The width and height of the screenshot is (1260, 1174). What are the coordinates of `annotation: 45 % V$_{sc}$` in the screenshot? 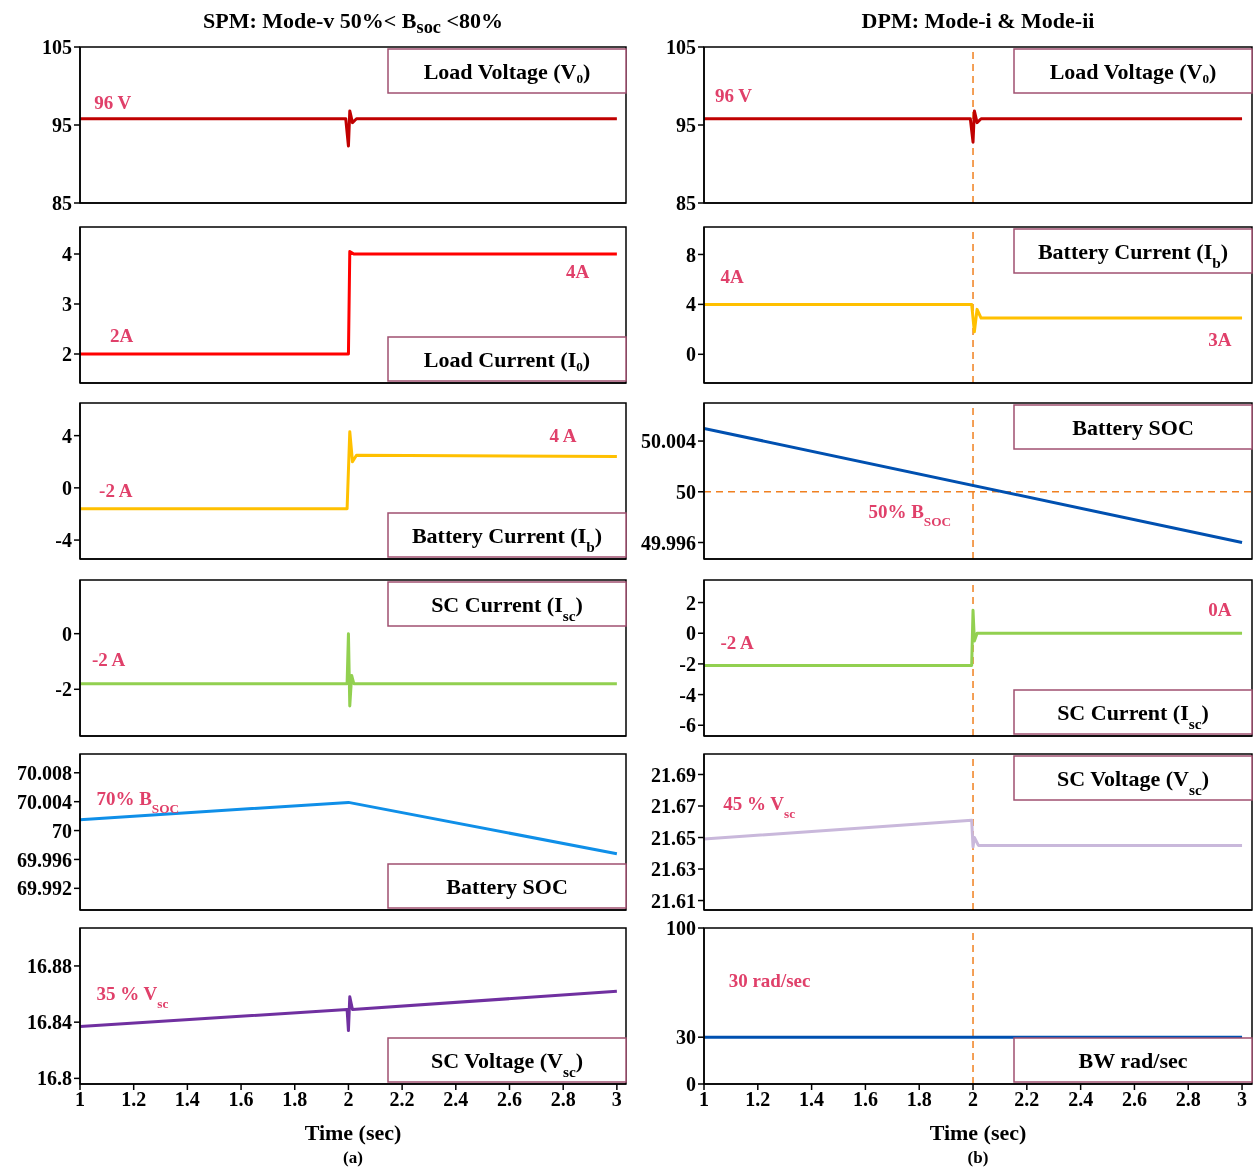 It's located at (759, 807).